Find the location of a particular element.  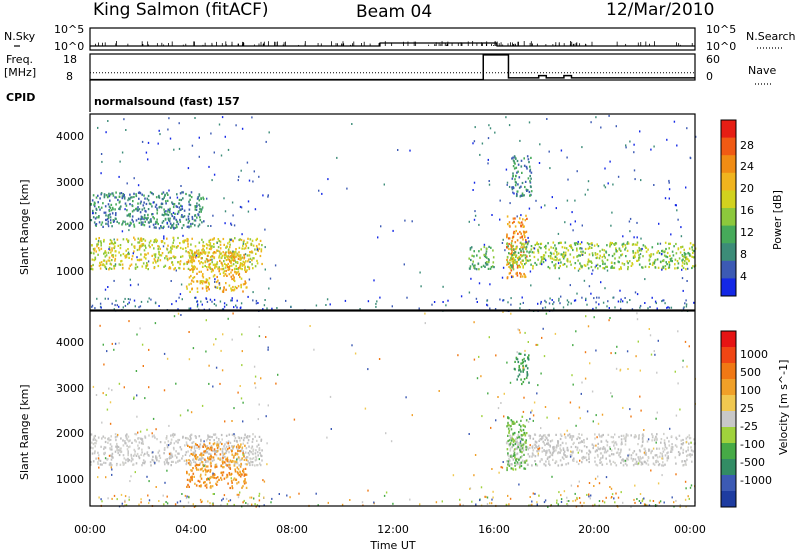

nave-tick-bottom: 0 is located at coordinates (709, 76).